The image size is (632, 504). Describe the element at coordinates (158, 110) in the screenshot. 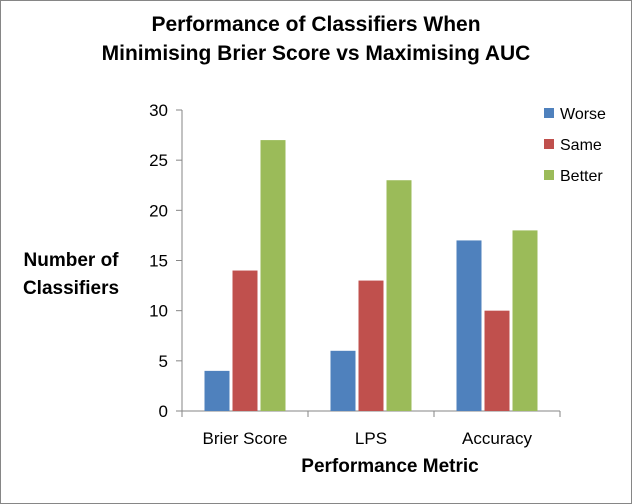

I see `y-tick-label: 30` at that location.